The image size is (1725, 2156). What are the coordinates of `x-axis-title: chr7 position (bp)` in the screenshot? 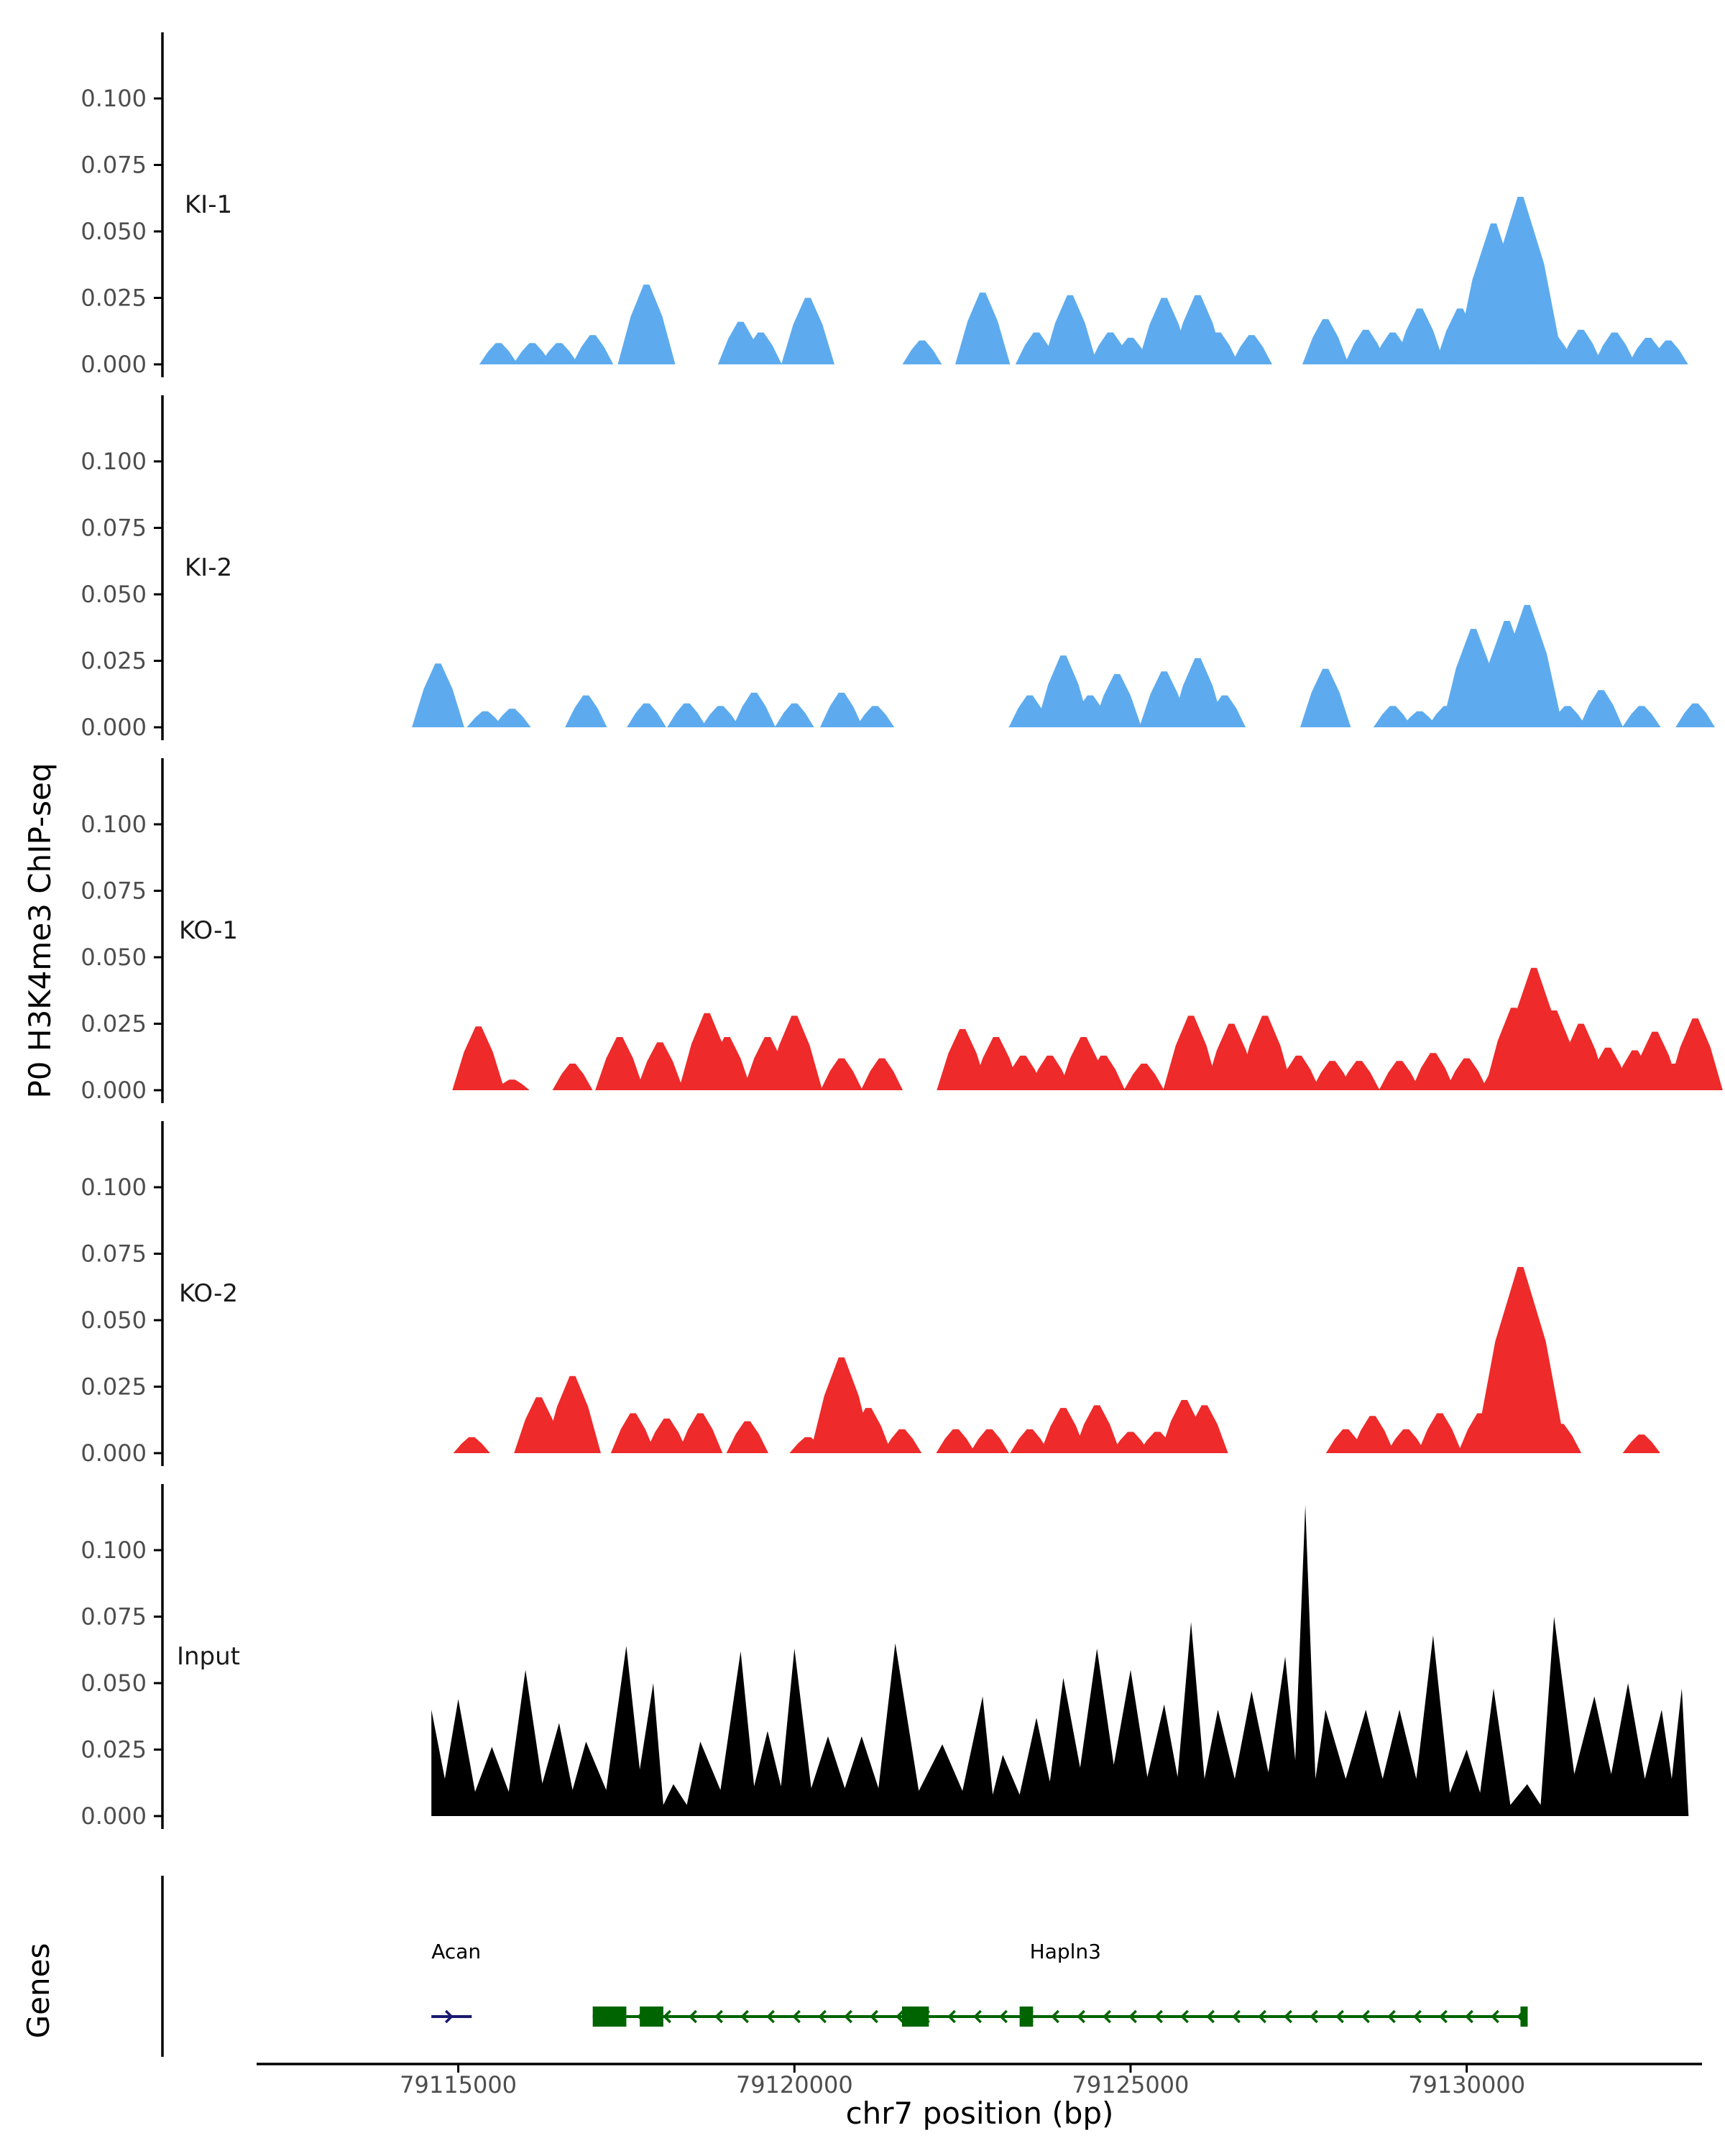 It's located at (980, 2113).